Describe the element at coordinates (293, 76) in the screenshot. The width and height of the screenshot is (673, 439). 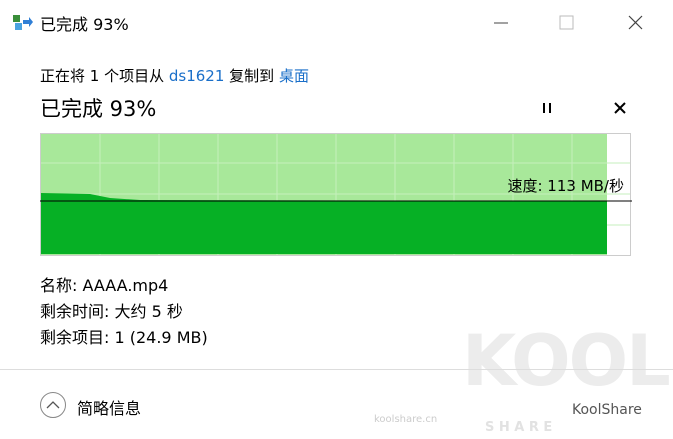
I see `destination-link: 桌面` at that location.